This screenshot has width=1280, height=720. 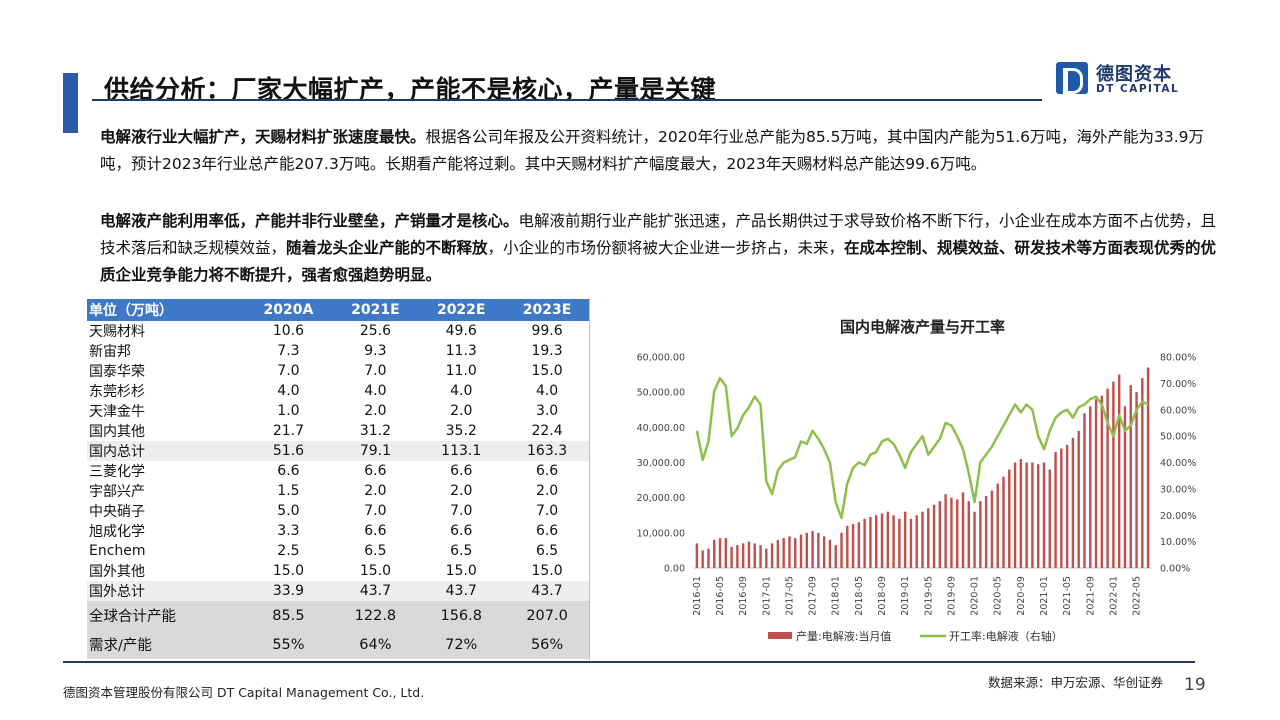 I want to click on table-row: 国内总计 51.6 79.1 113.1 163.3, so click(x=338, y=451).